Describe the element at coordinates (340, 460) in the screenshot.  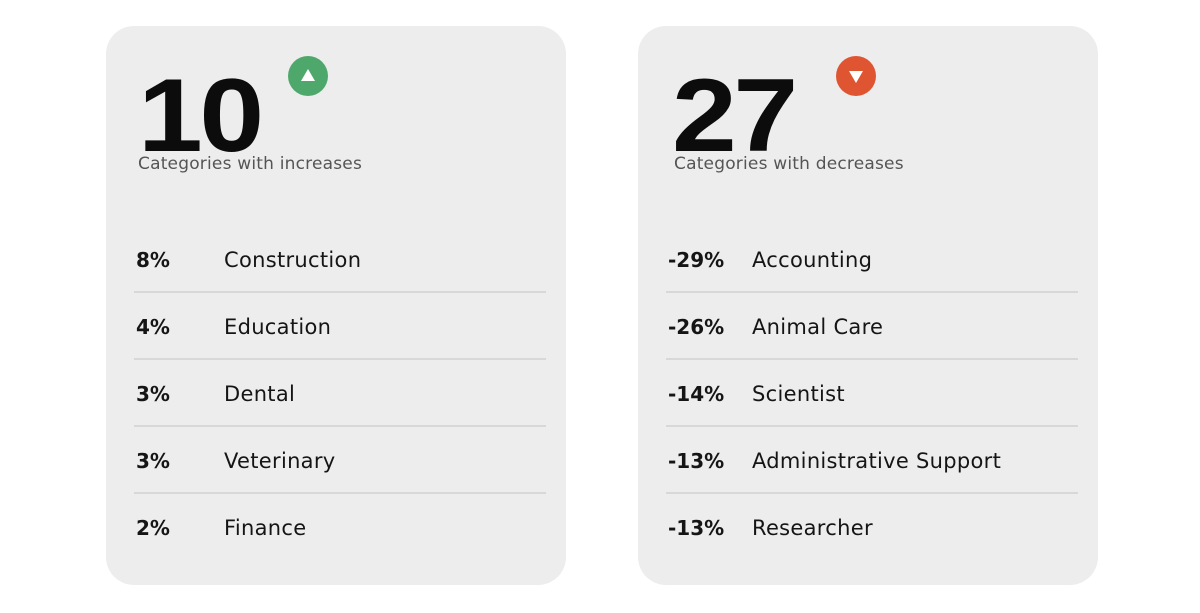
I see `list-item: 3% Veterinary` at that location.